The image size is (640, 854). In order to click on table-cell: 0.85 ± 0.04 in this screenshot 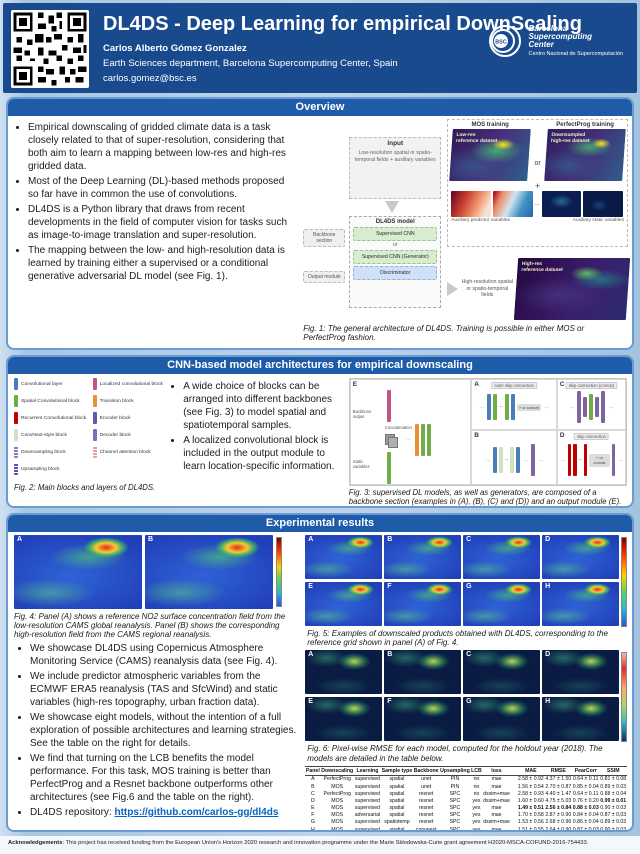, I will do `click(585, 786)`.